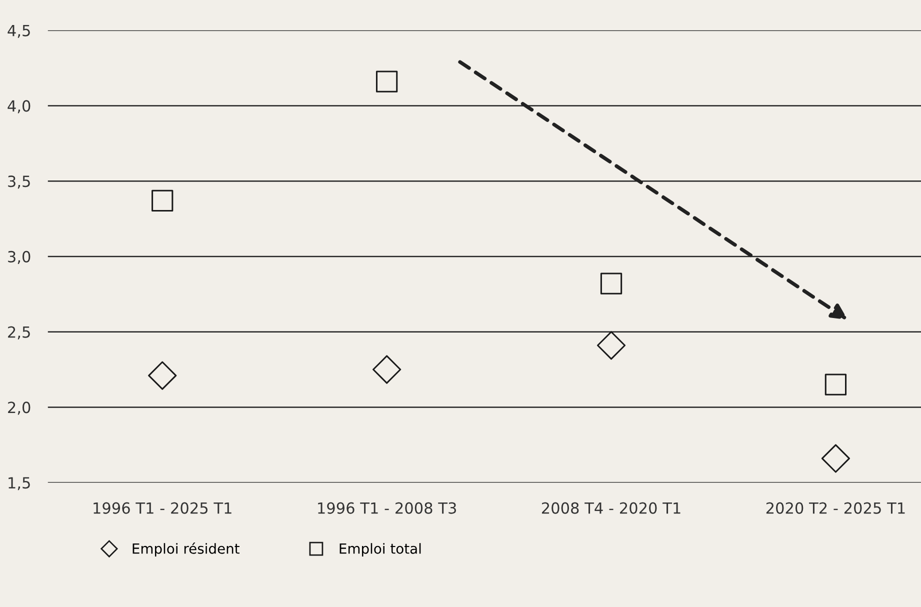 This screenshot has width=921, height=607. Describe the element at coordinates (611, 508) in the screenshot. I see `x-tick-label: 2008 T4 - 2020 T1` at that location.